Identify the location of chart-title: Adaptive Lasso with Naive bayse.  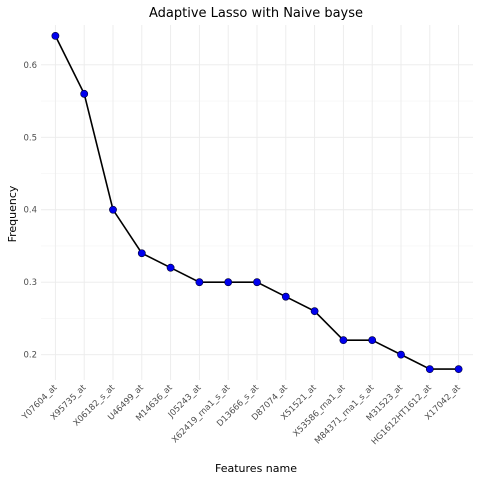
(256, 13).